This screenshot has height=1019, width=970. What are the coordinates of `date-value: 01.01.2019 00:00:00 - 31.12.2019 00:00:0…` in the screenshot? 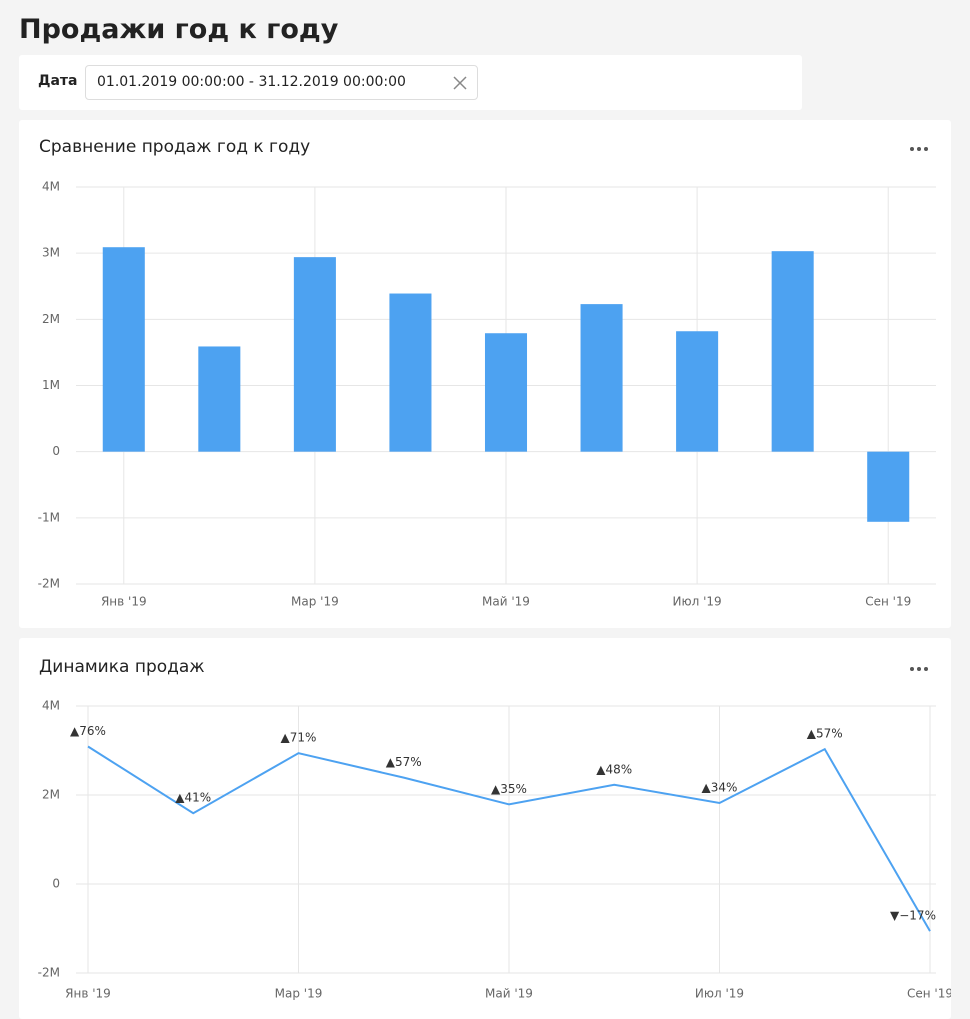 It's located at (251, 82).